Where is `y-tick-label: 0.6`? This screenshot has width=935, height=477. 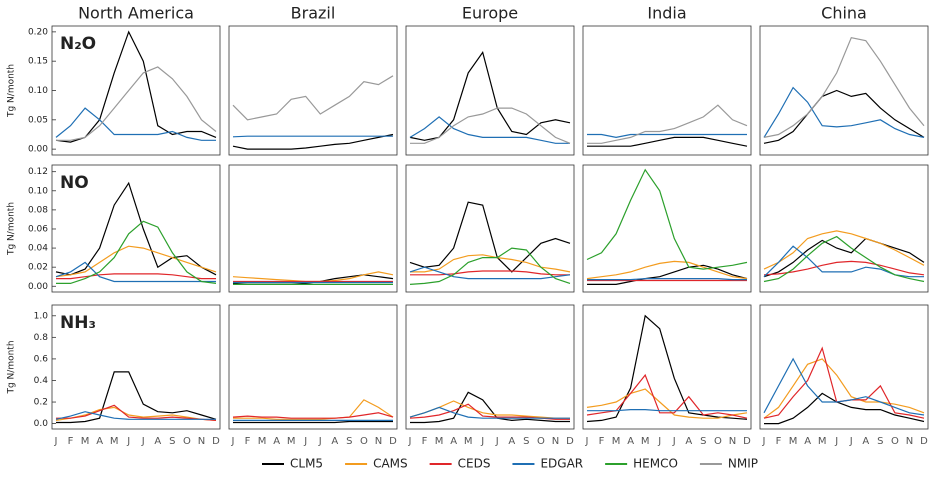 y-tick-label: 0.6 is located at coordinates (41, 359).